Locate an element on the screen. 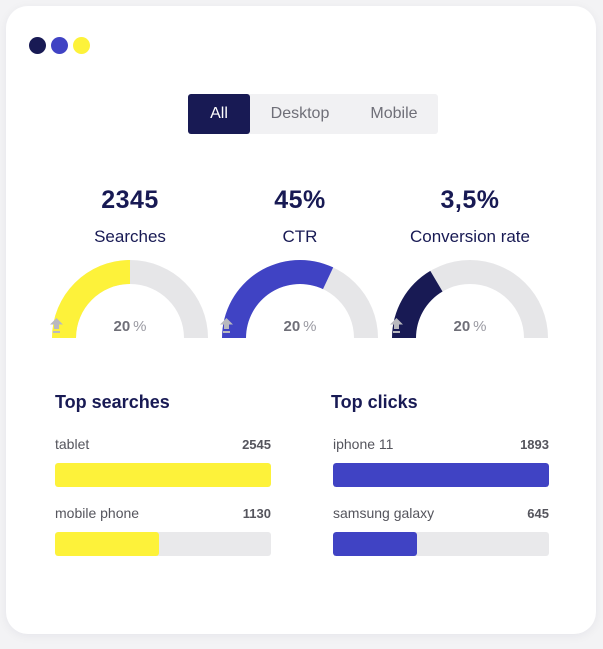 The height and width of the screenshot is (649, 603). tab-all: All is located at coordinates (219, 114).